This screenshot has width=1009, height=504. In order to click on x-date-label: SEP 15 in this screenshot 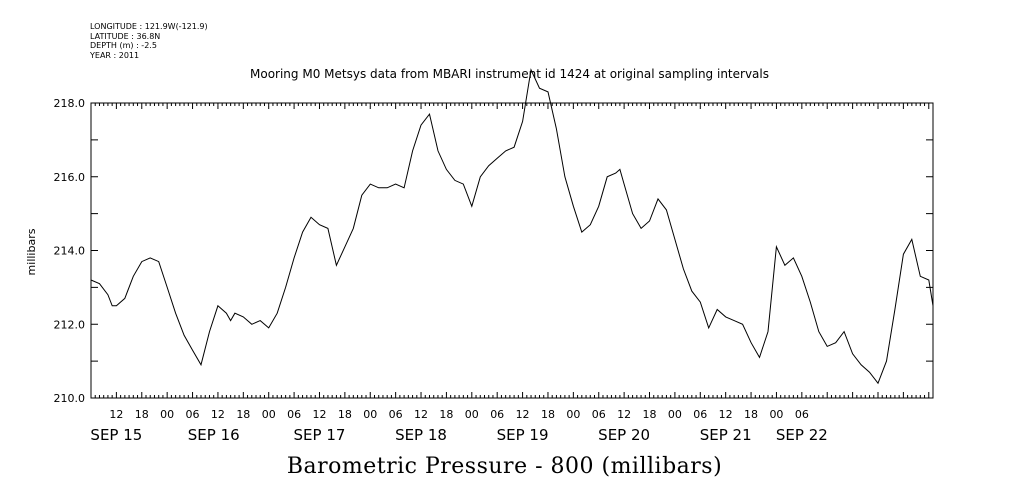, I will do `click(116, 435)`.